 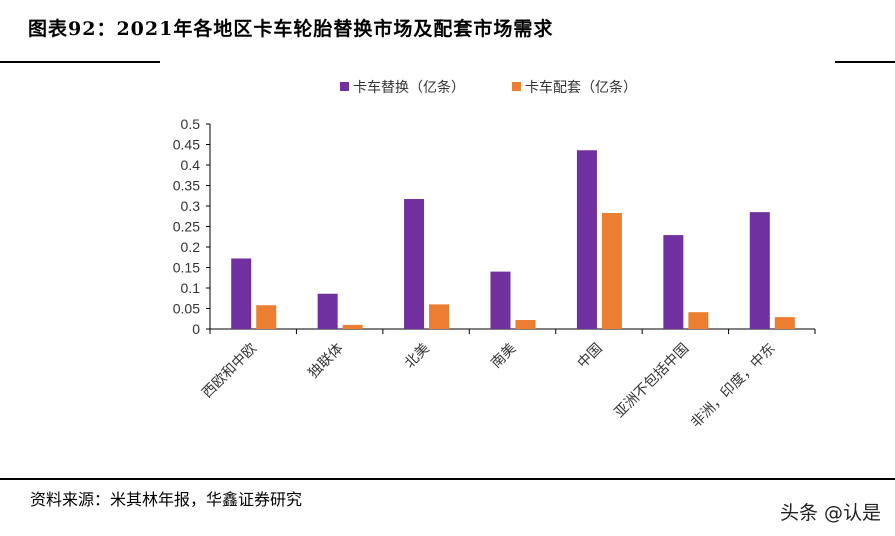 What do you see at coordinates (186, 309) in the screenshot?
I see `y-tick-label: 0.05` at bounding box center [186, 309].